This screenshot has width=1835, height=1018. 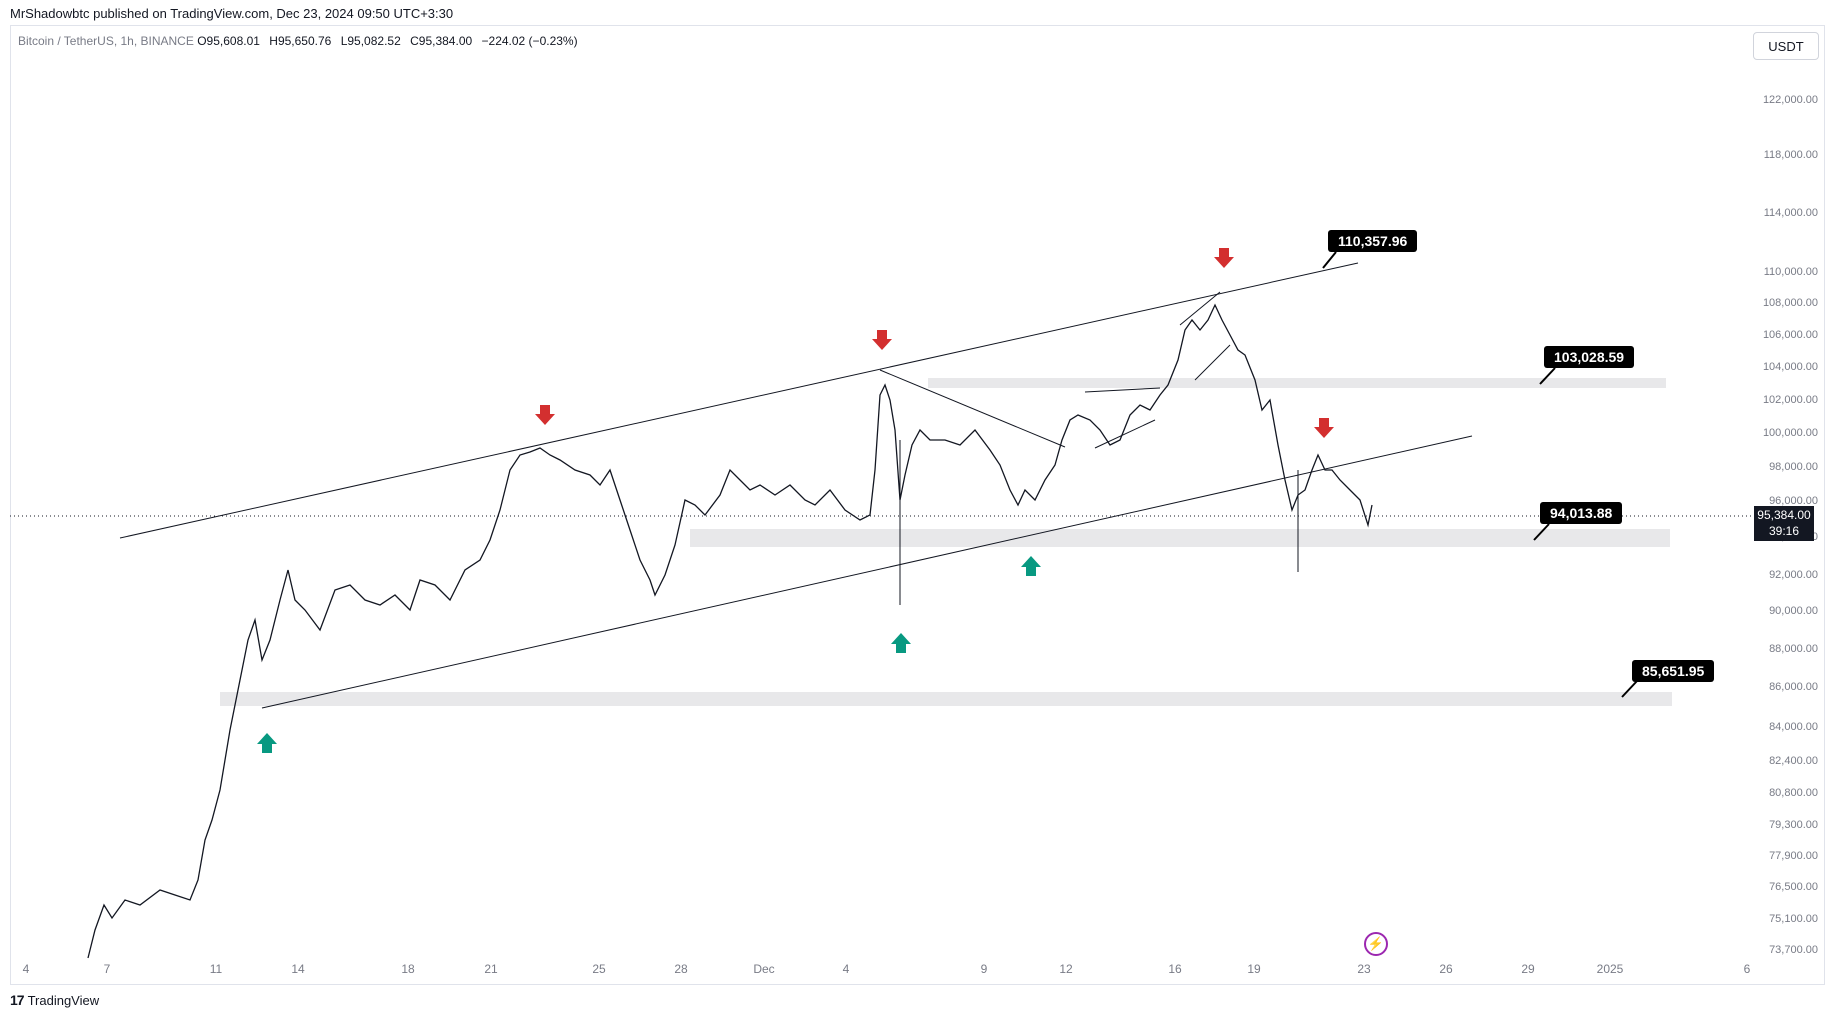 What do you see at coordinates (414, 41) in the screenshot?
I see `close-label: C` at bounding box center [414, 41].